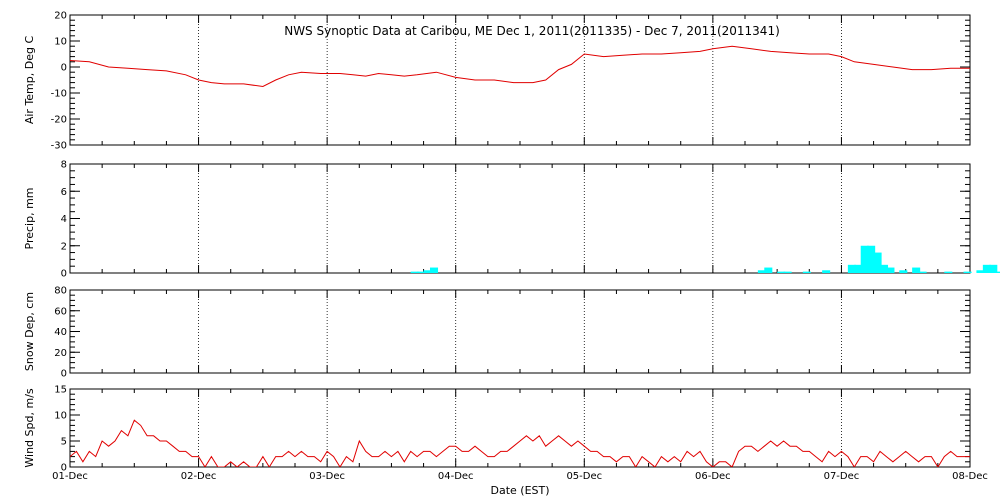  I want to click on y-tick-label: 5, so click(64, 442).